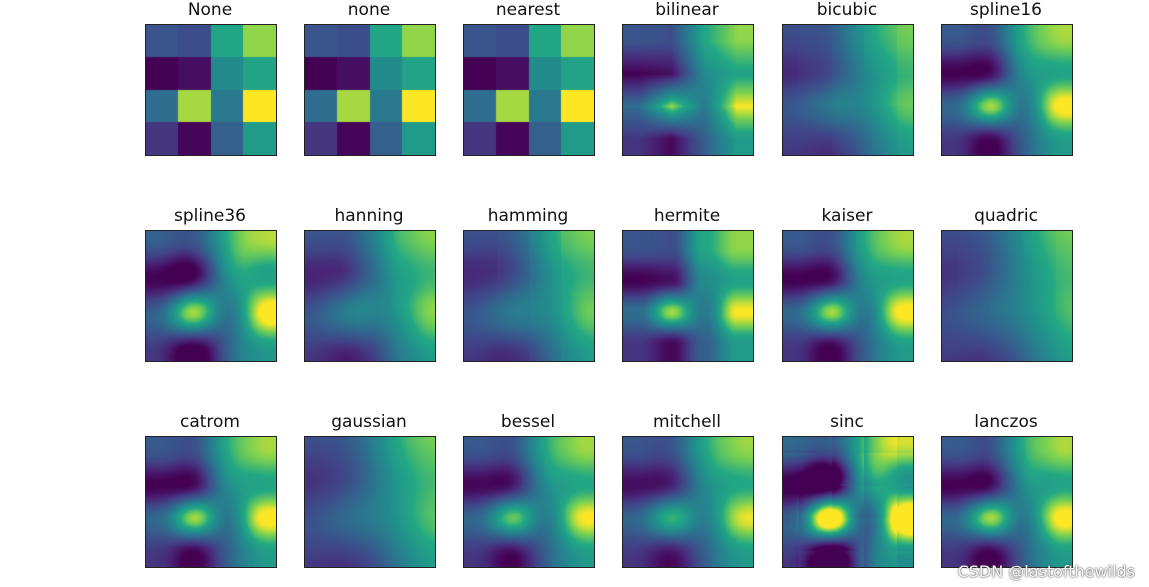  I want to click on panel-spline16: spline16, so click(1006, 80).